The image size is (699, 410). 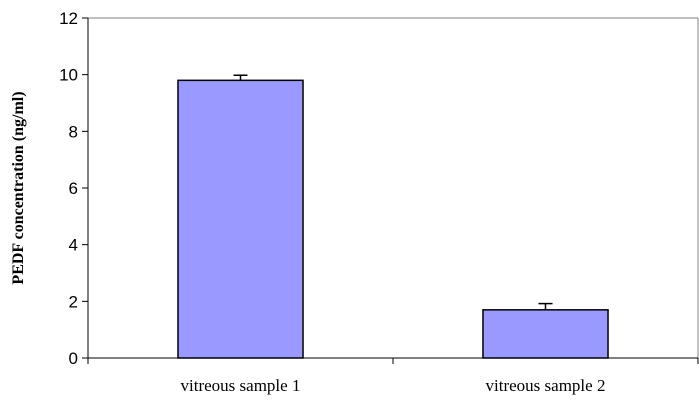 What do you see at coordinates (73, 131) in the screenshot?
I see `y-tick-label: 8` at bounding box center [73, 131].